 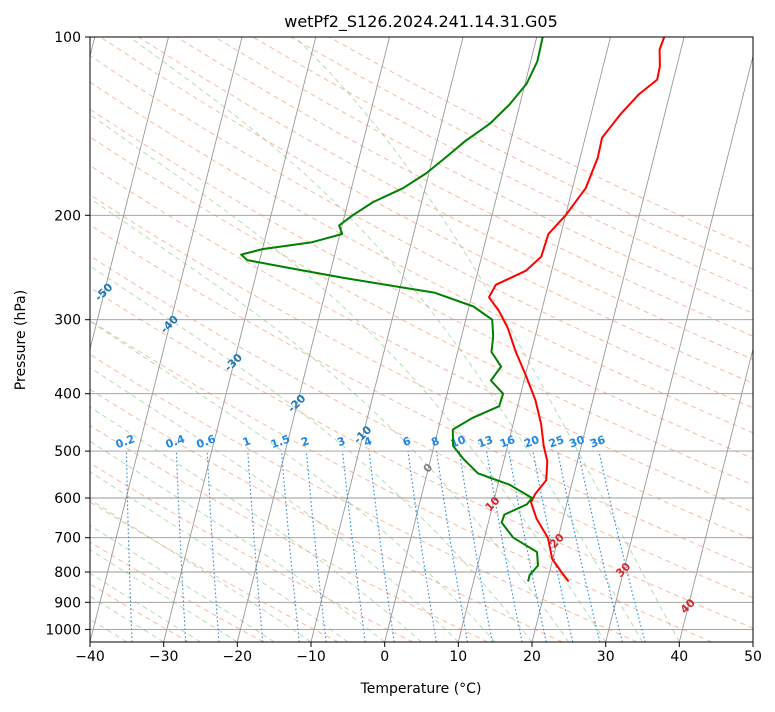 I want to click on y-tick-label: 400, so click(x=67, y=395).